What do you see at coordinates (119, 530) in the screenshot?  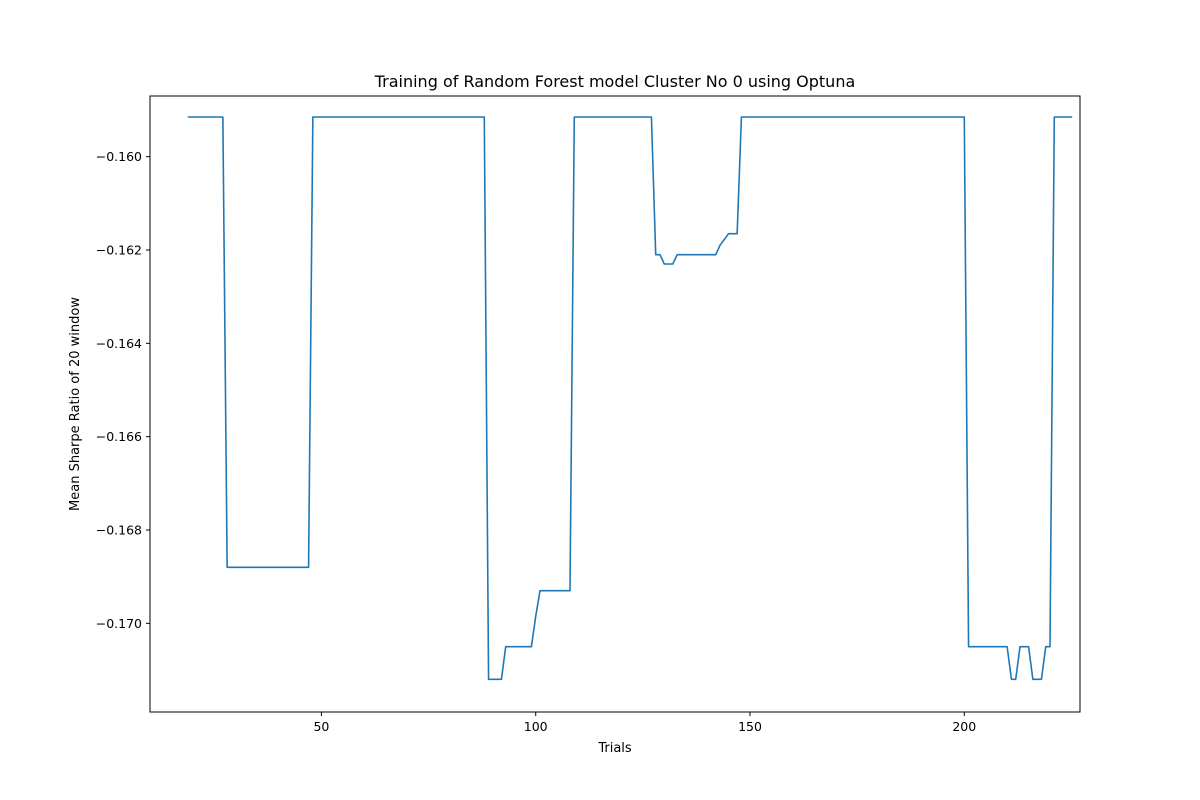 I see `y-tick-label: −0.168` at bounding box center [119, 530].